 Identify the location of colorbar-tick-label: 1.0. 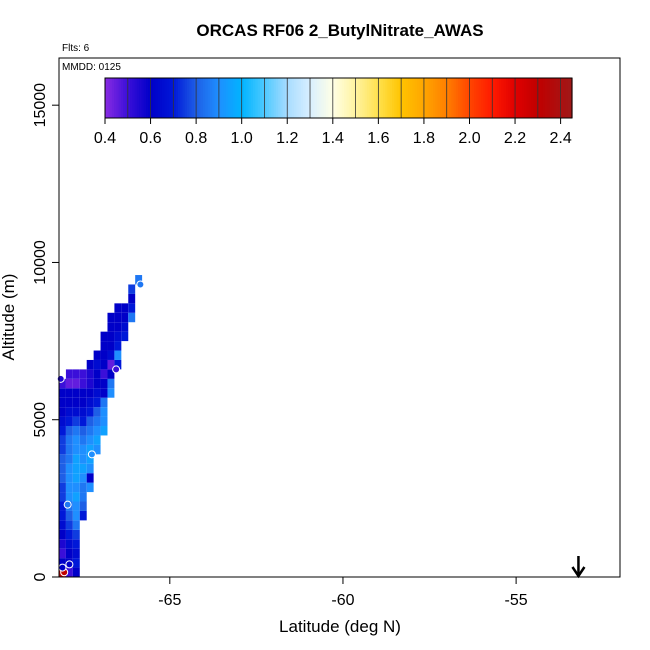
(242, 138).